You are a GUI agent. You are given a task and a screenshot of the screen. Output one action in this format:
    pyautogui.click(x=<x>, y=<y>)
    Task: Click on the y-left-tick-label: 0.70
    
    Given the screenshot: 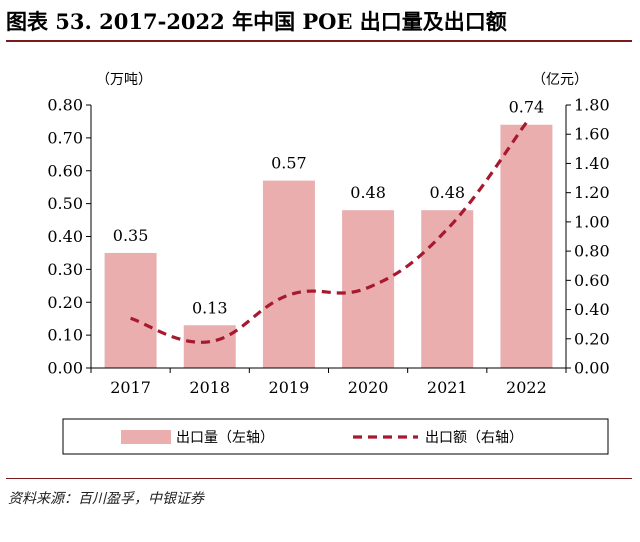 What is the action you would take?
    pyautogui.click(x=65, y=137)
    